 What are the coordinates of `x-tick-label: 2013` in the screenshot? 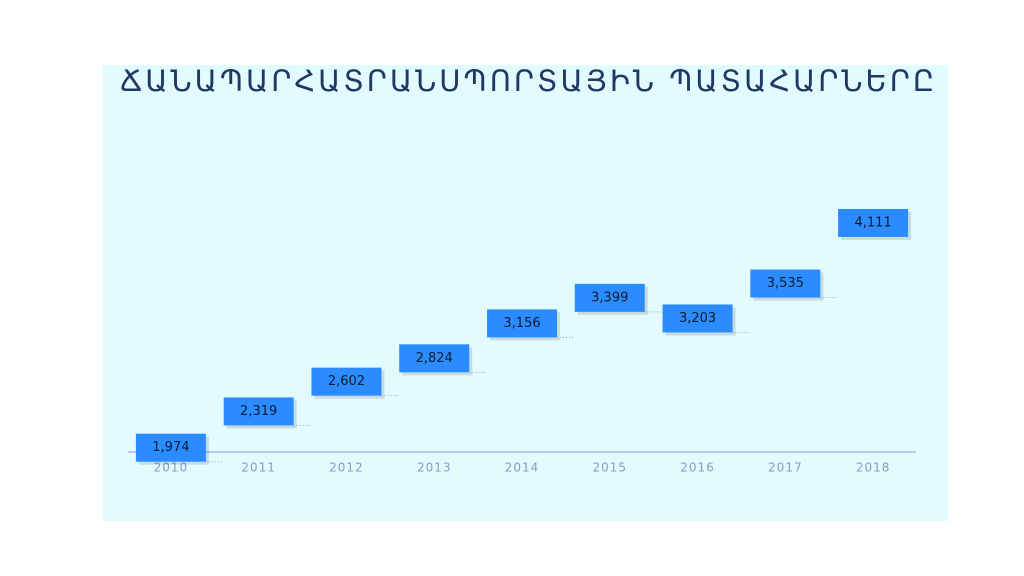 It's located at (434, 468).